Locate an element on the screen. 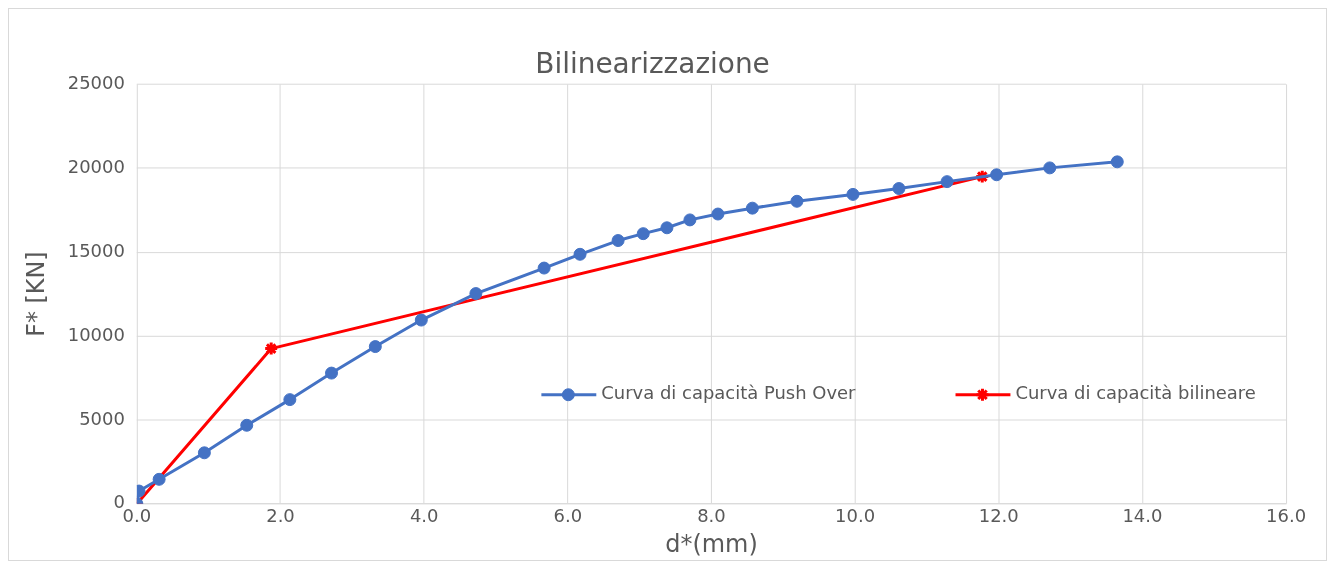  y-tick-label: 0 is located at coordinates (119, 502).